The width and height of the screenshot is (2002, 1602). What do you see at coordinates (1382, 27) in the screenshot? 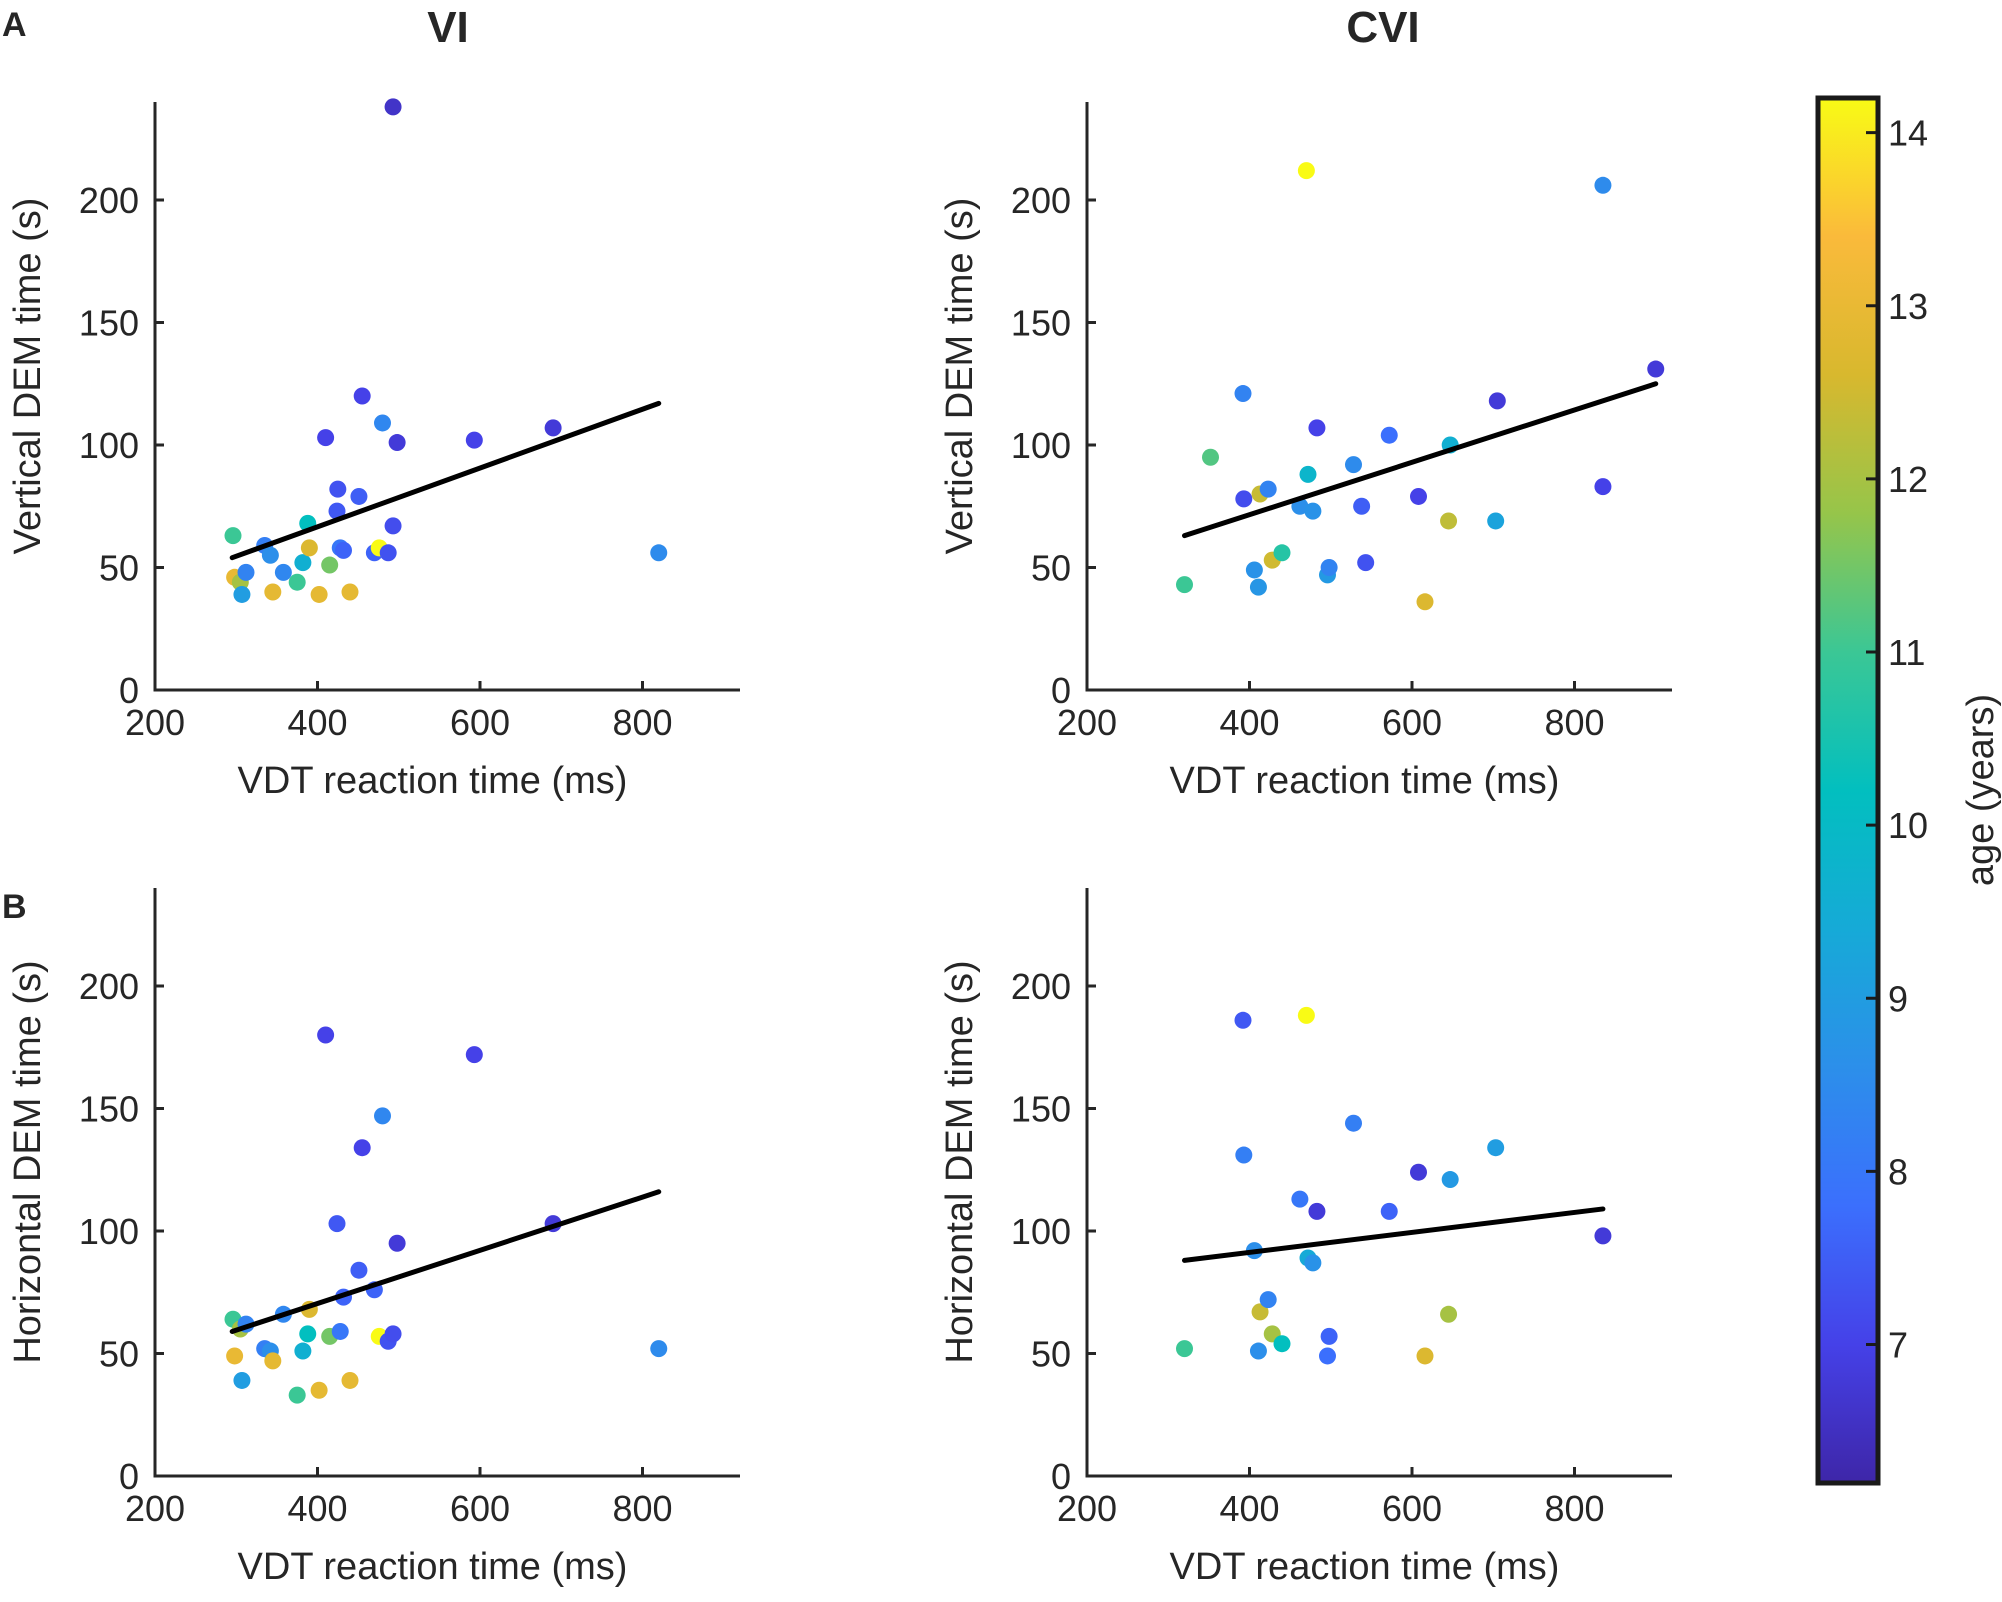
I see `column-title-cvi: CVI` at bounding box center [1382, 27].